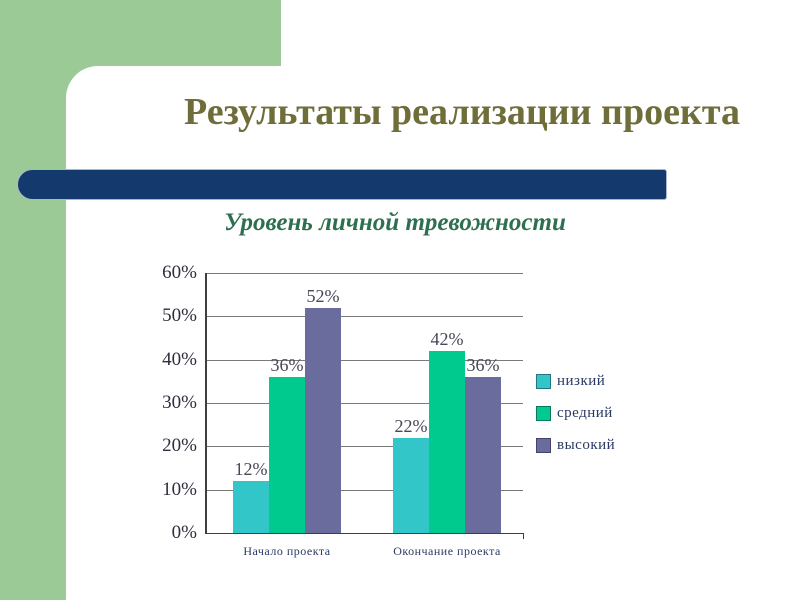  Describe the element at coordinates (585, 413) in the screenshot. I see `legend-label: средний` at that location.